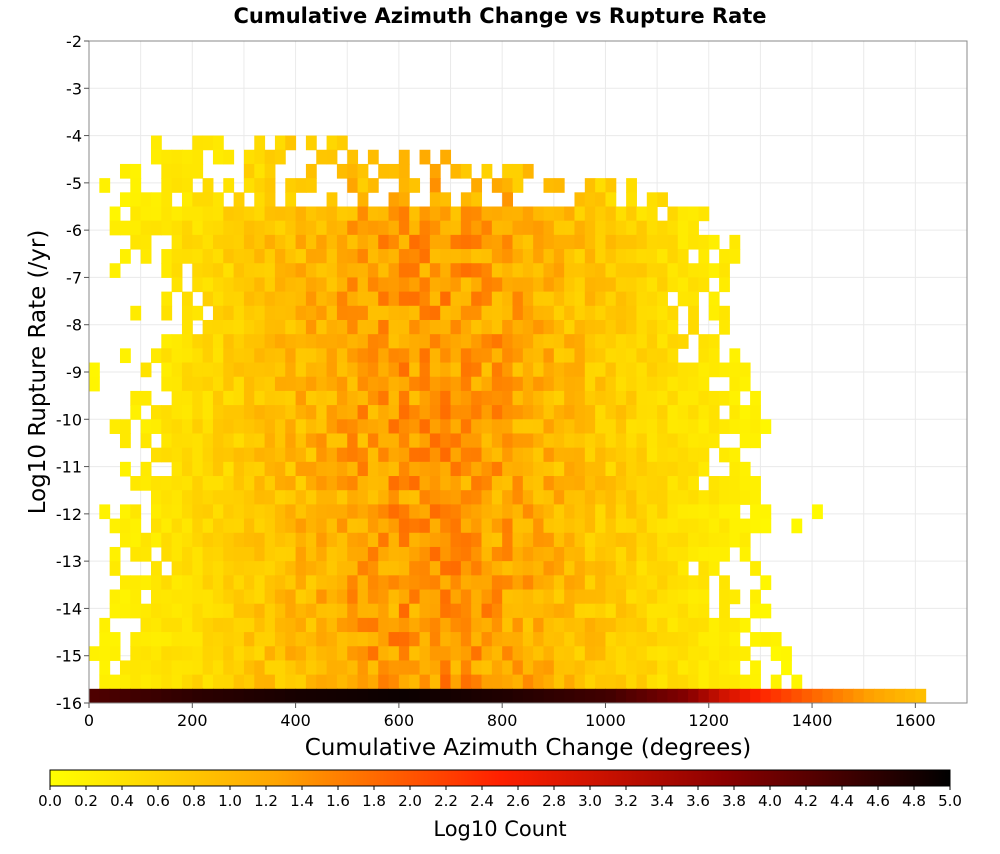 The width and height of the screenshot is (1000, 854). I want to click on y-axis-ticks: -2-3-4-5-6-7-8-9-10-11-12-13-14-15-16, so click(72, 372).